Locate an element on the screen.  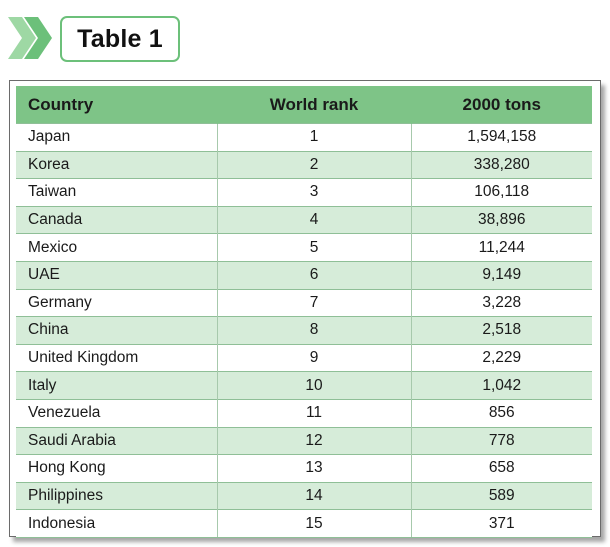
cell-tons: 371 is located at coordinates (501, 523).